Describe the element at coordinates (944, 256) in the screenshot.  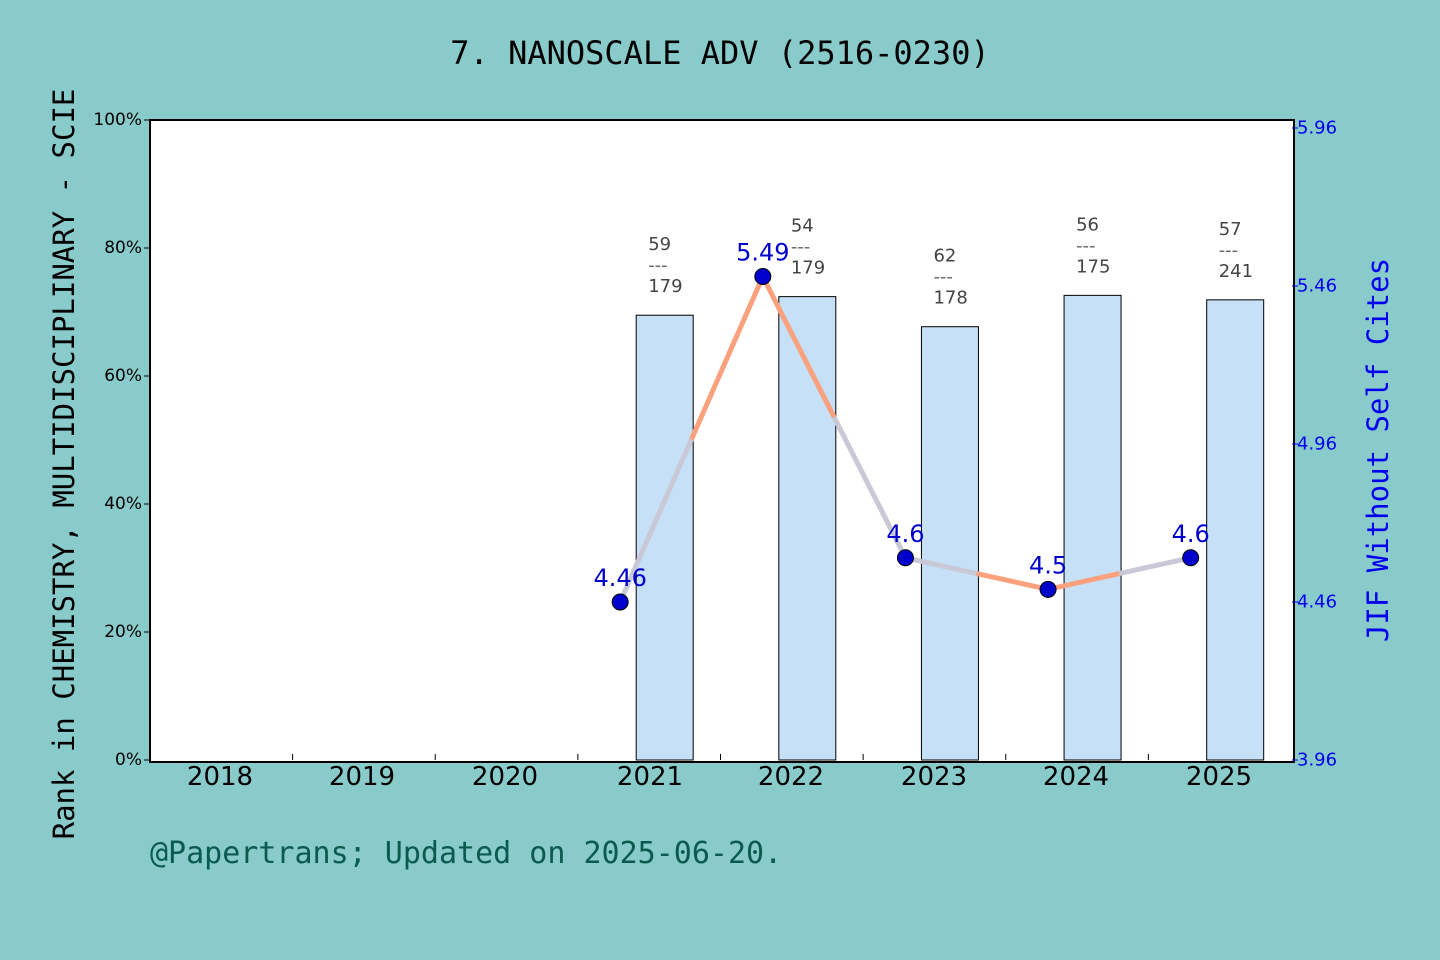
I see `svg-text: 62` at that location.